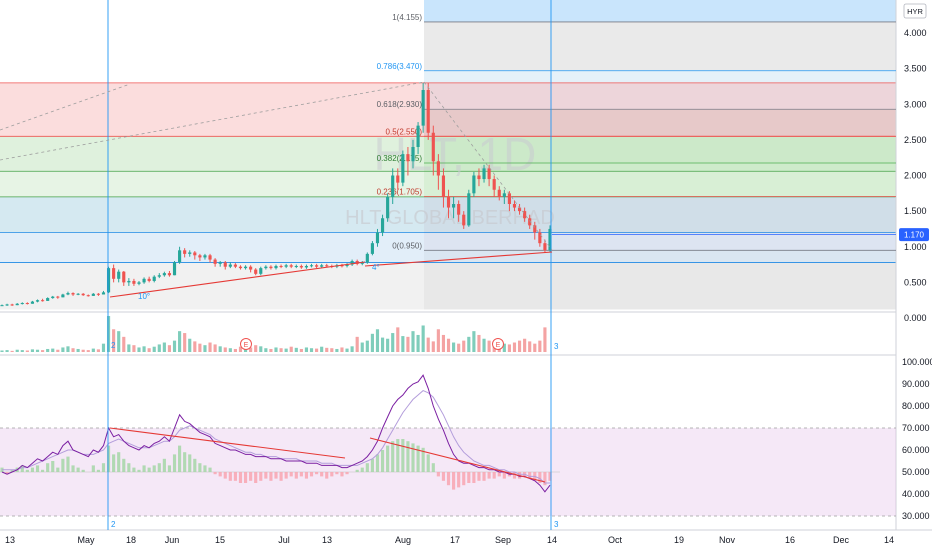 The height and width of the screenshot is (555, 932). I want to click on rsi-line, so click(276, 433).